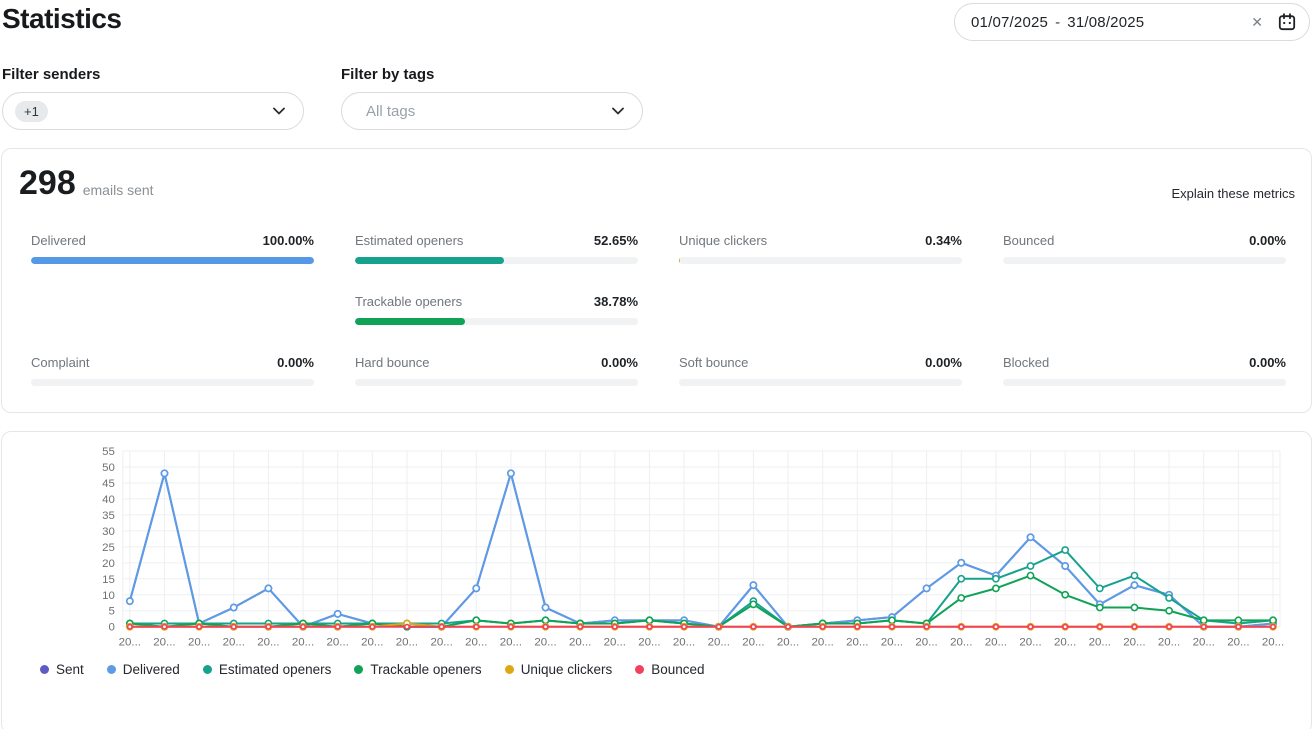 Image resolution: width=1313 pixels, height=729 pixels. Describe the element at coordinates (1257, 22) in the screenshot. I see `clear-date-icon: ✕` at that location.